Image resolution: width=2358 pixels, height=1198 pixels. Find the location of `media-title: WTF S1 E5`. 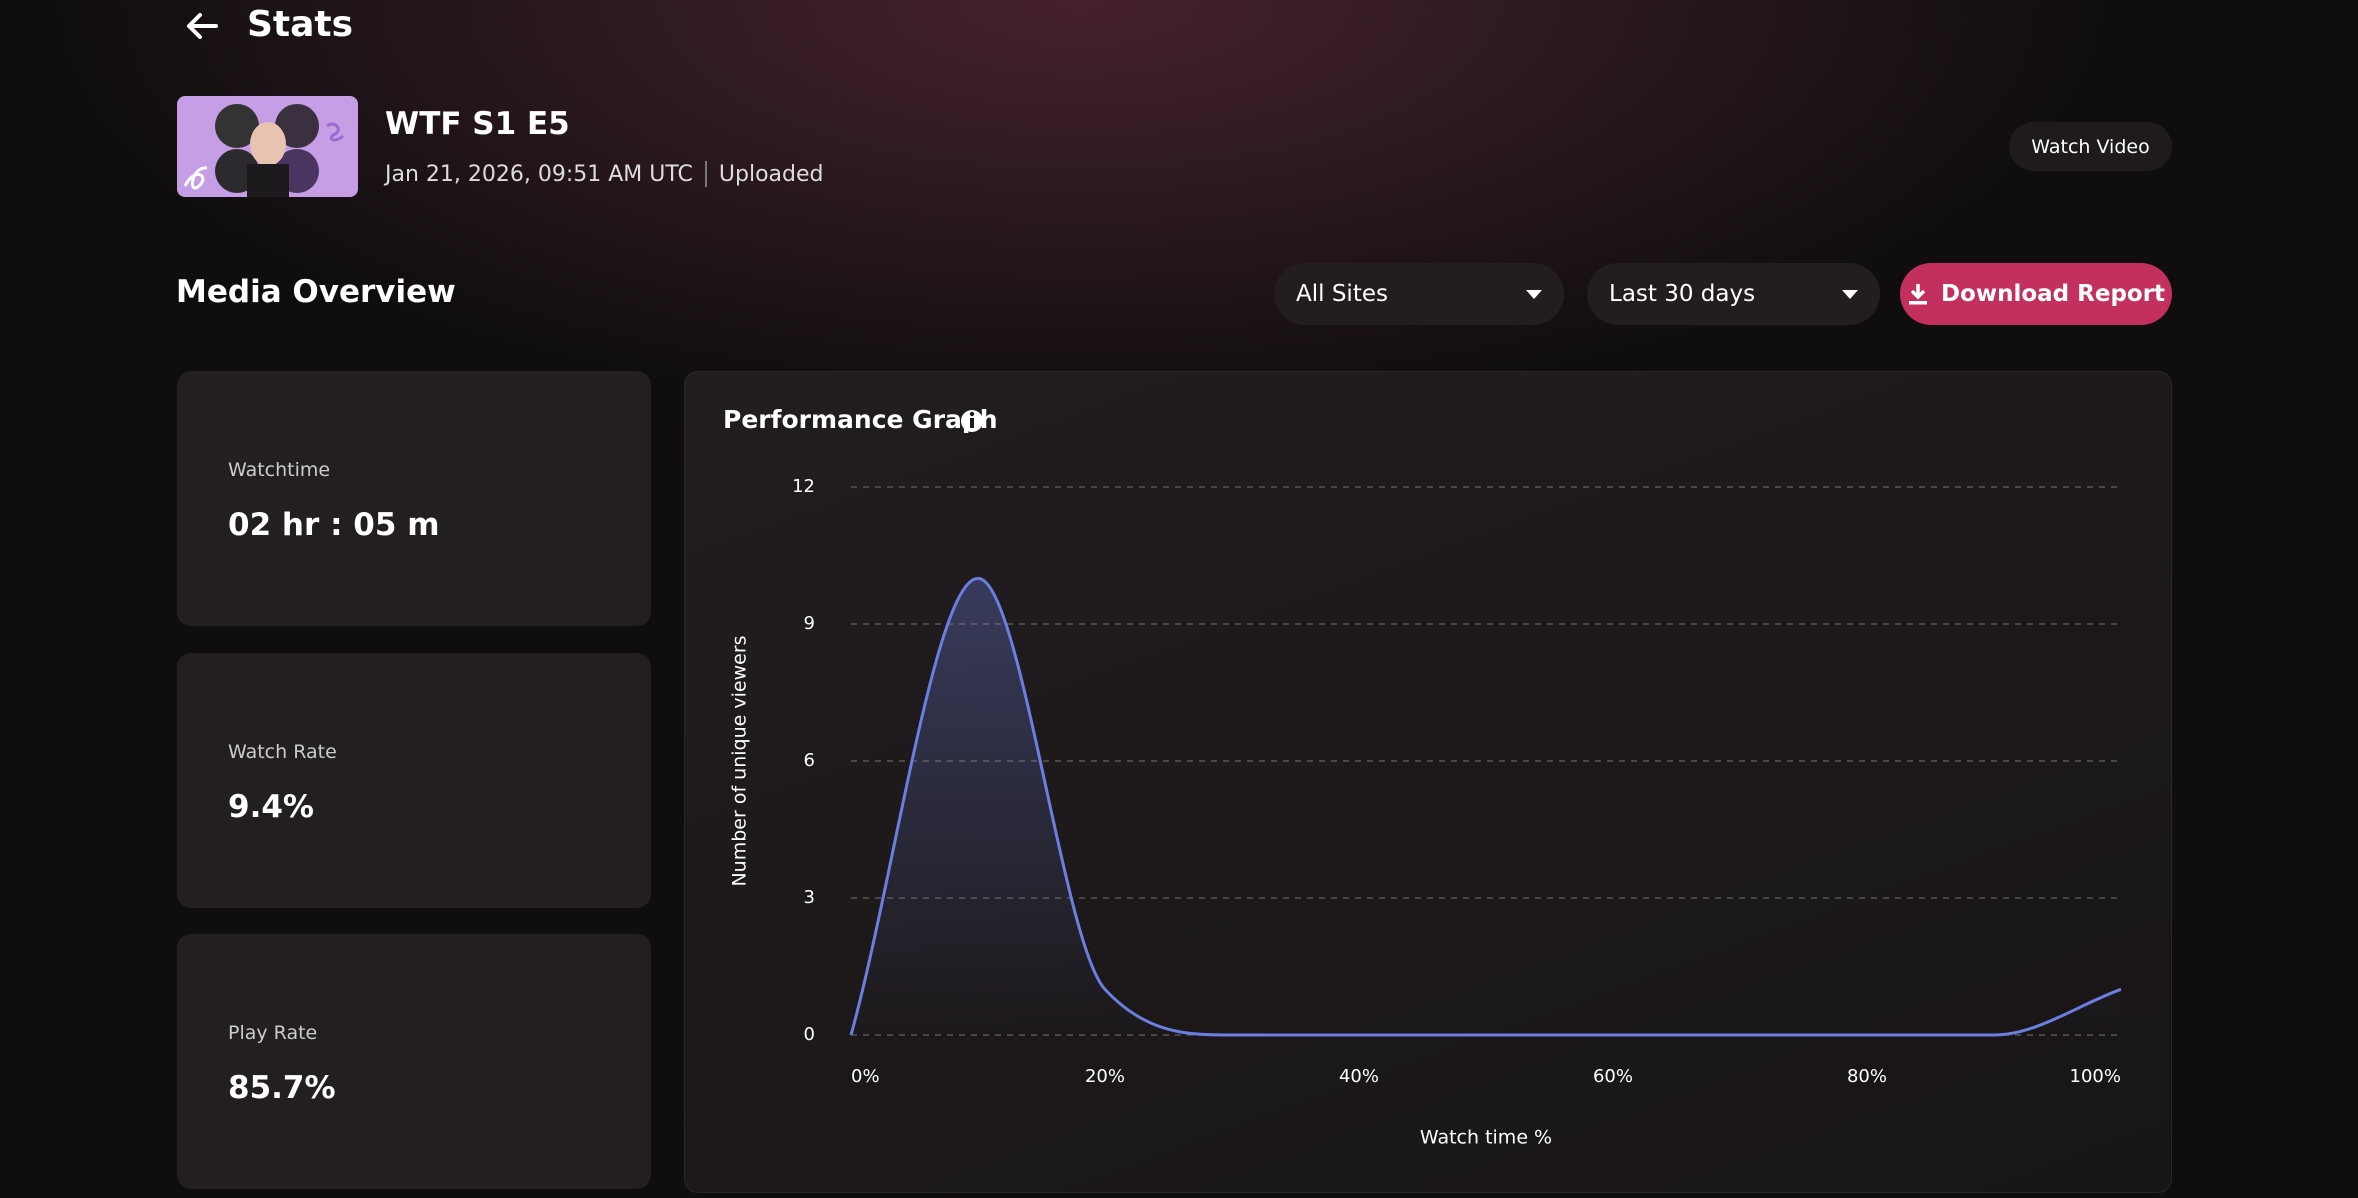

media-title: WTF S1 E5 is located at coordinates (477, 124).